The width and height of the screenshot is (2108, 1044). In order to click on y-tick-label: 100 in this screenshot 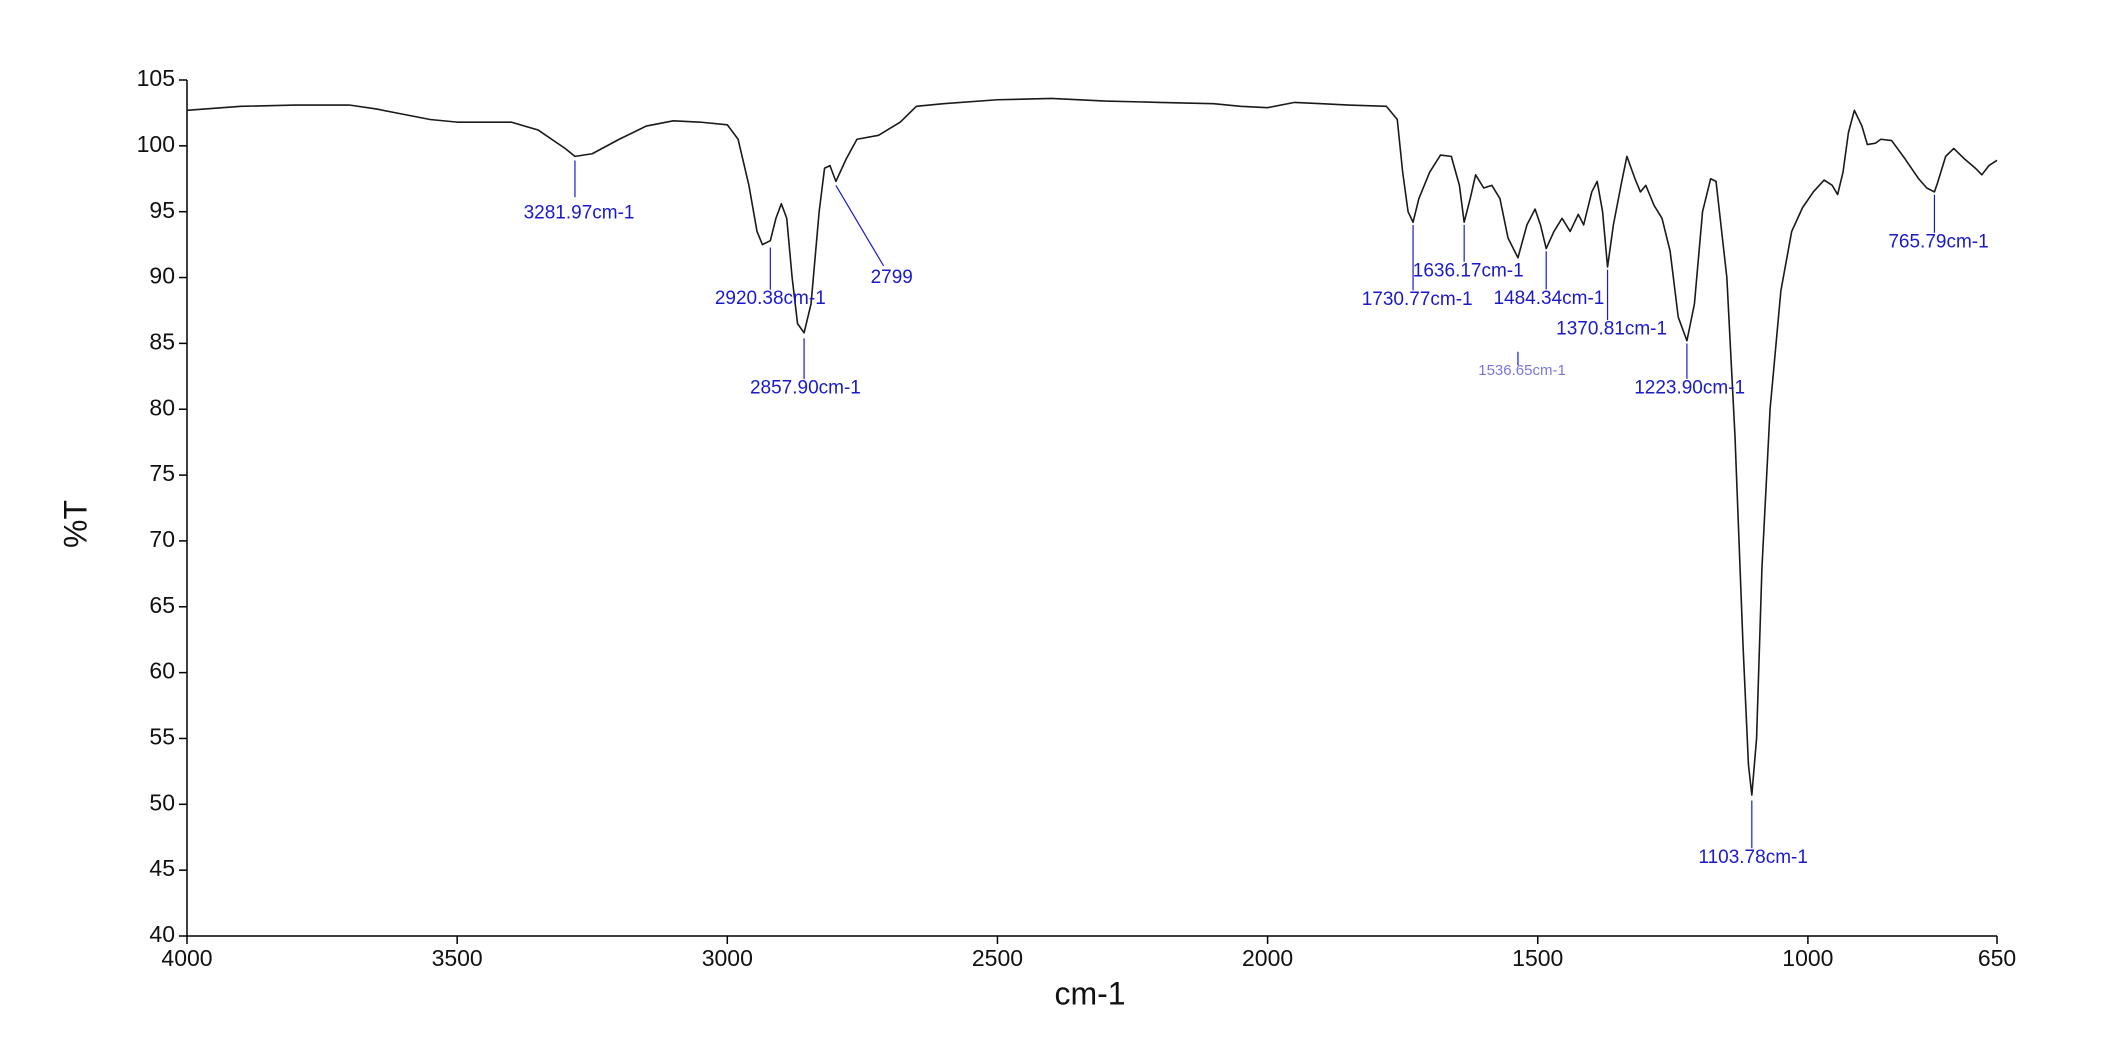, I will do `click(156, 144)`.